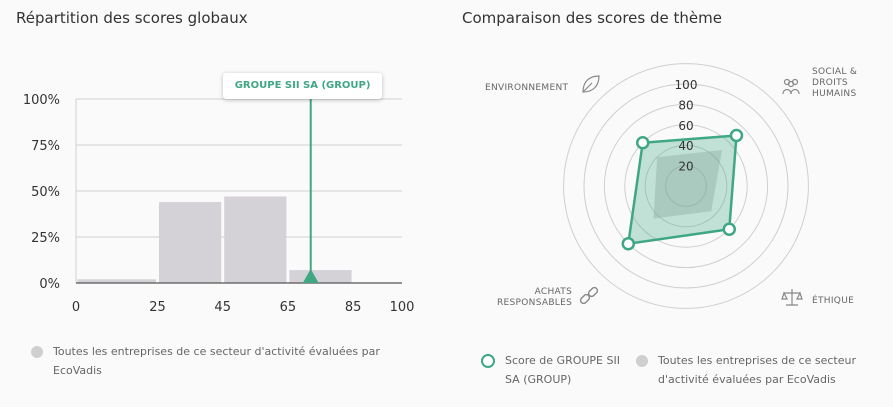 The width and height of the screenshot is (893, 407). What do you see at coordinates (222, 307) in the screenshot?
I see `x-tick-label: 45` at bounding box center [222, 307].